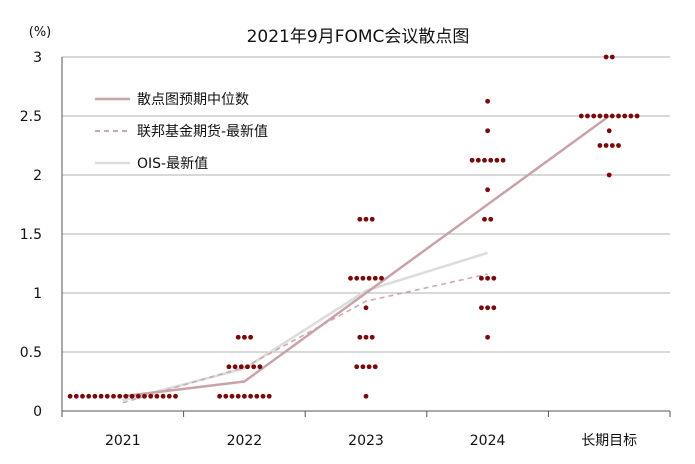 This screenshot has height=464, width=695. I want to click on legend-label-ois: OIS-最新值, so click(172, 164).